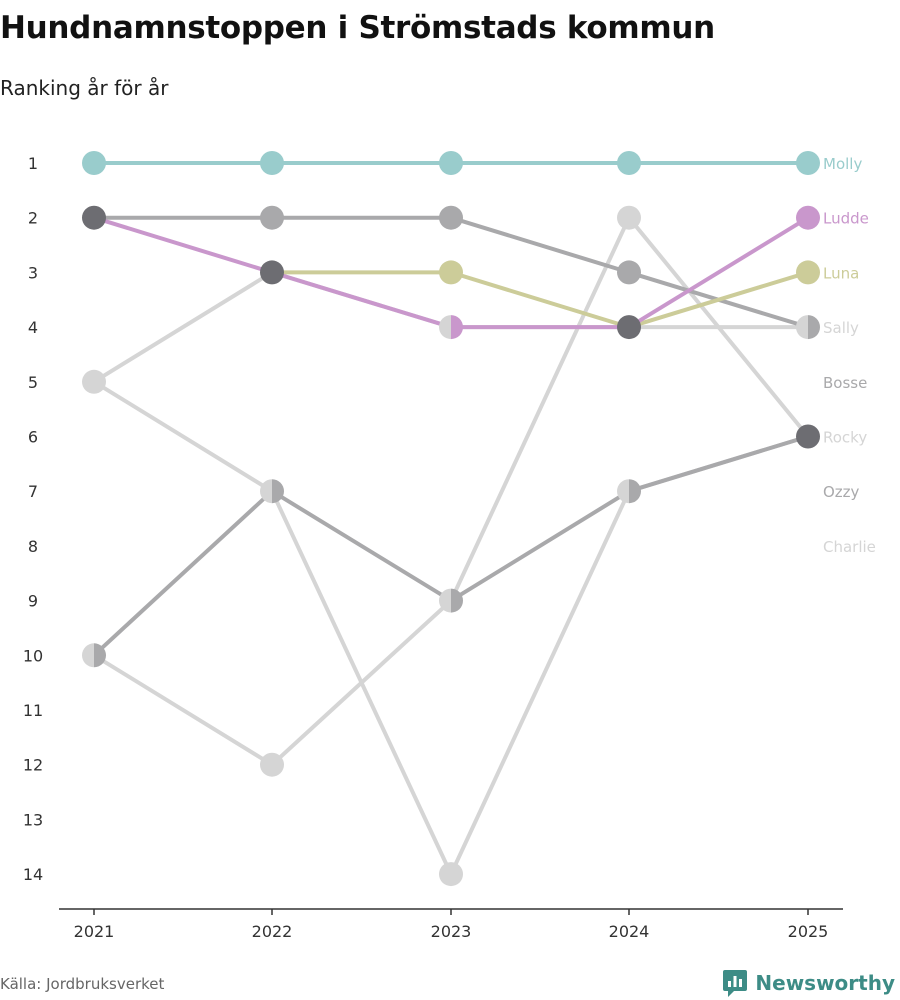 This screenshot has width=900, height=1000. Describe the element at coordinates (82, 984) in the screenshot. I see `source-note: Källa: Jordbruksverket` at that location.